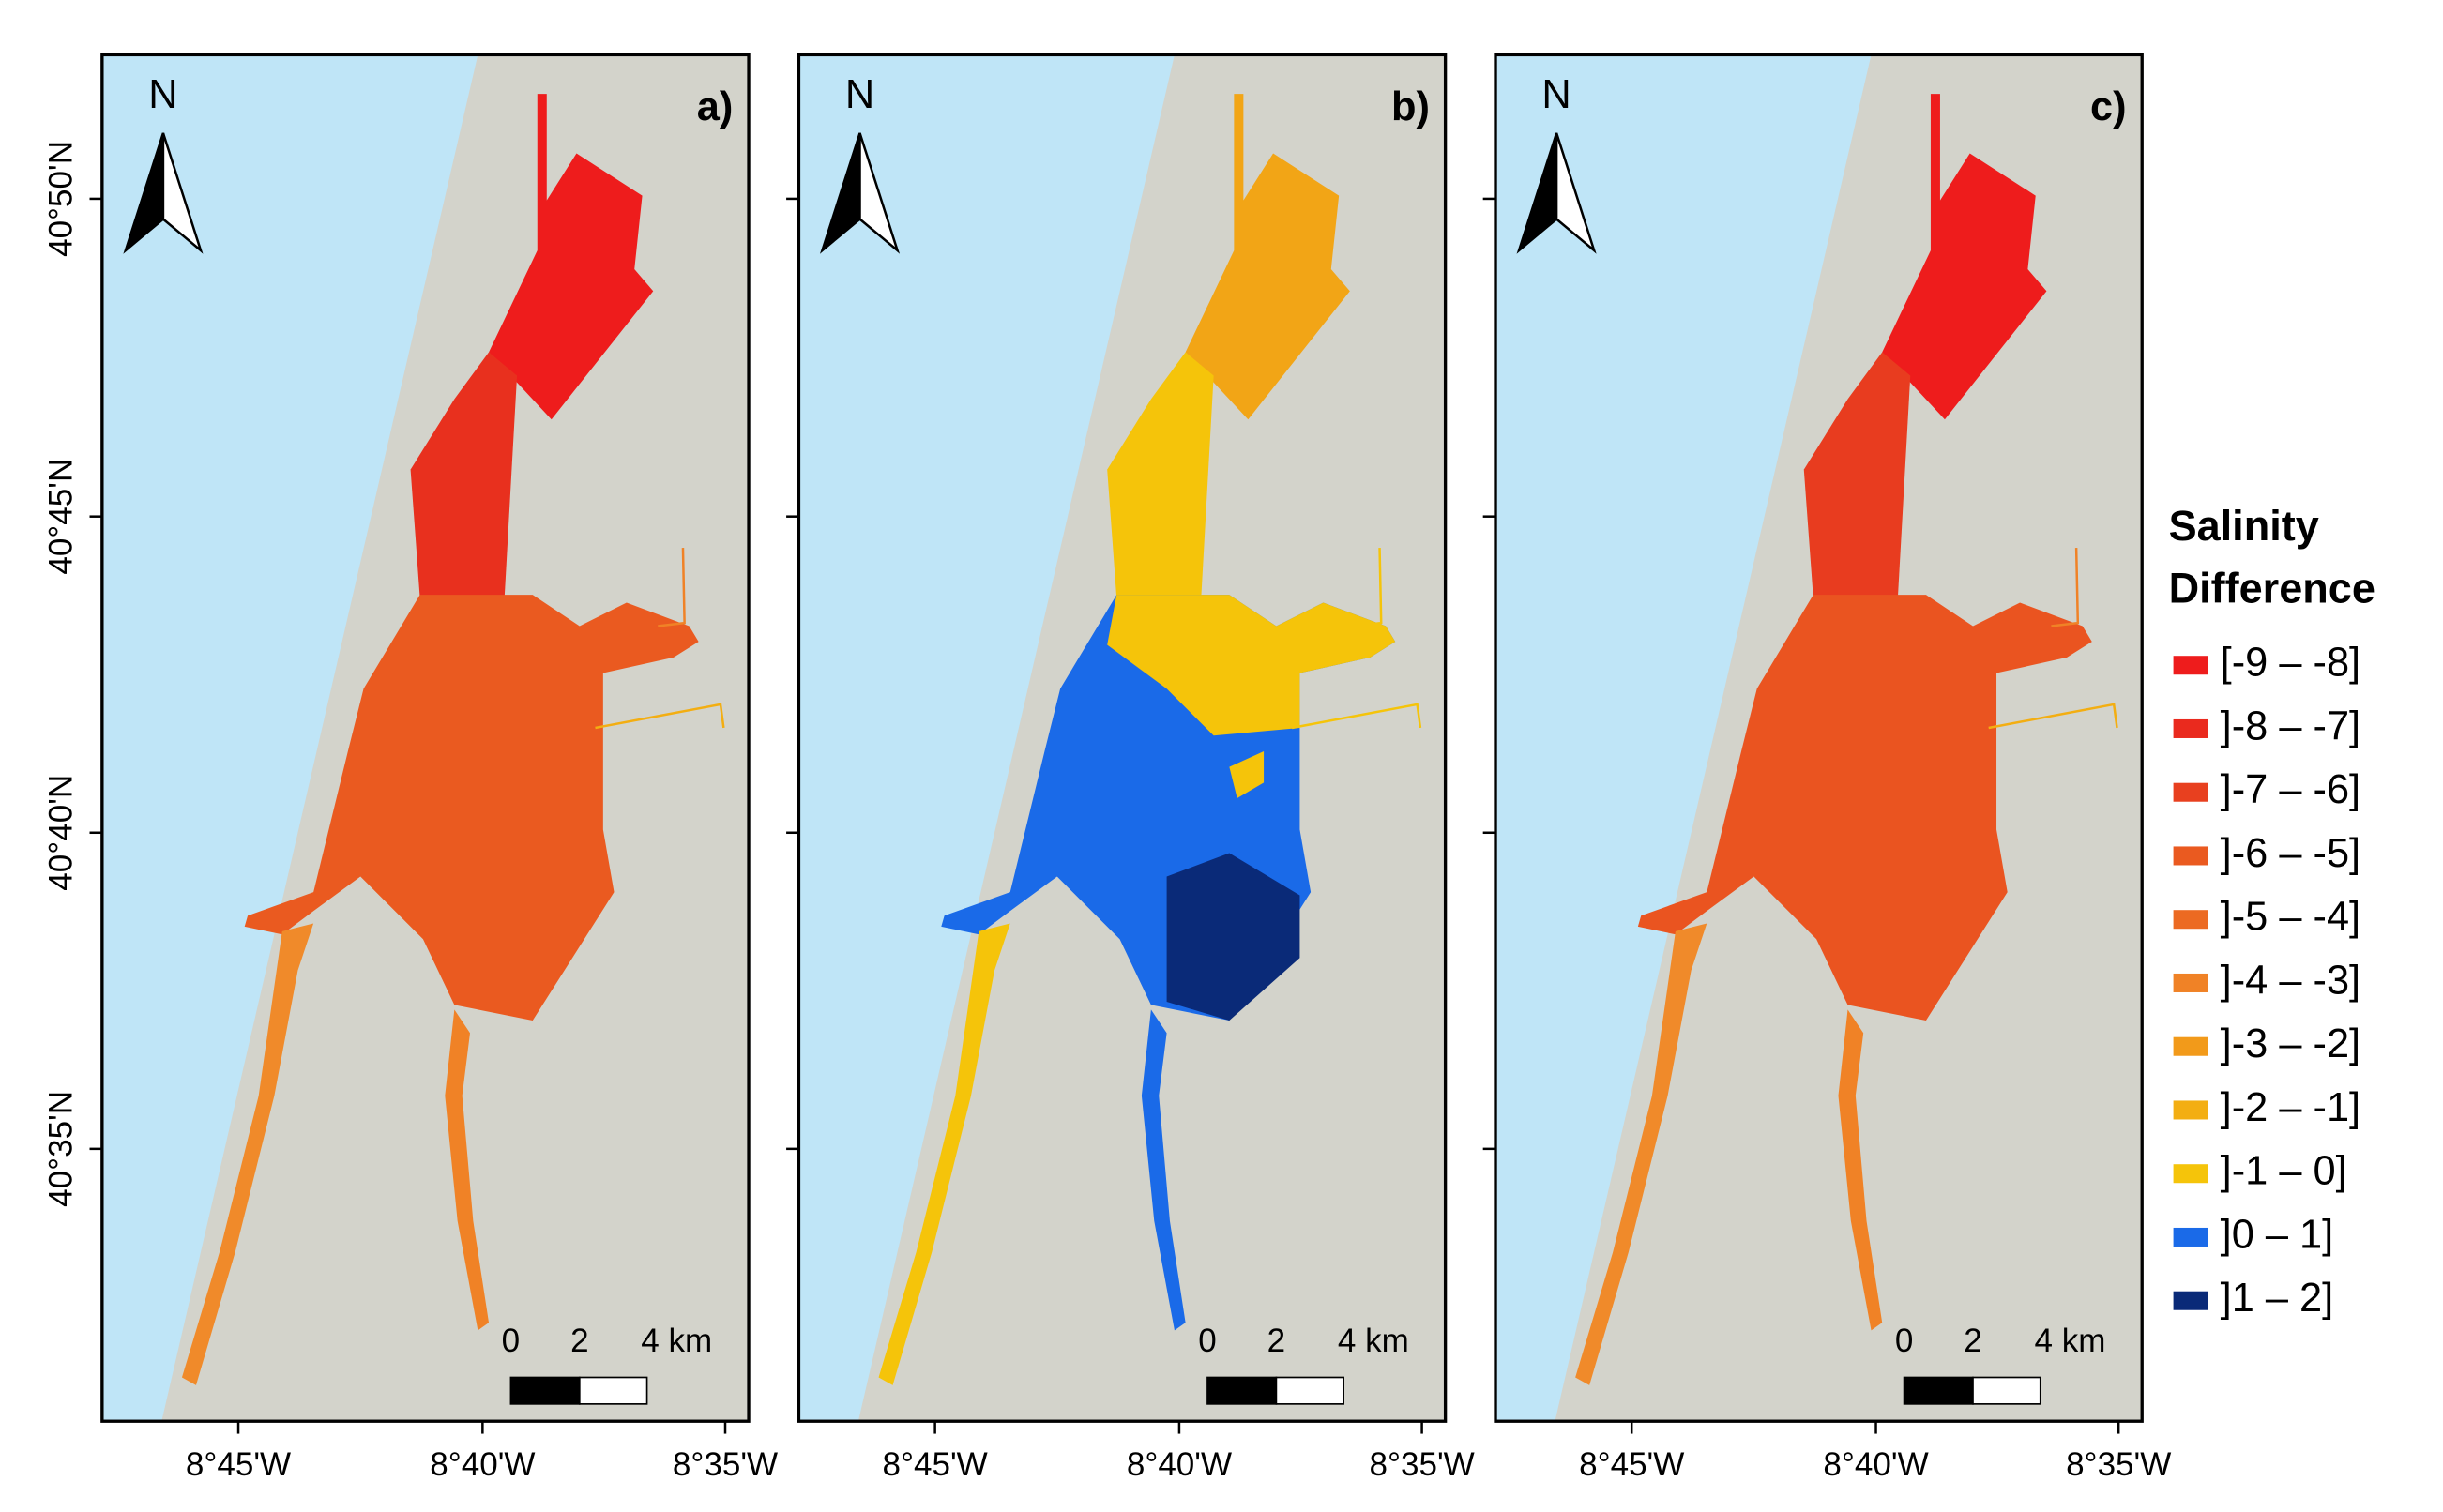 Image resolution: width=2443 pixels, height=1512 pixels. What do you see at coordinates (2291, 917) in the screenshot?
I see `legend-label: ]-5 – -4]` at bounding box center [2291, 917].